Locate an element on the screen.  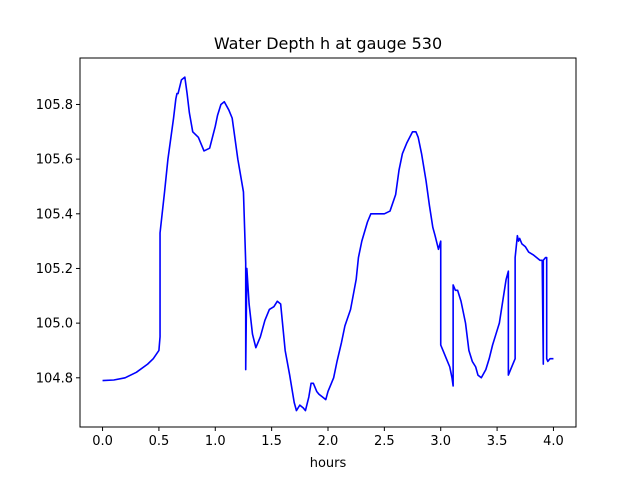
y-tick-label: 105.0 is located at coordinates (54, 324).